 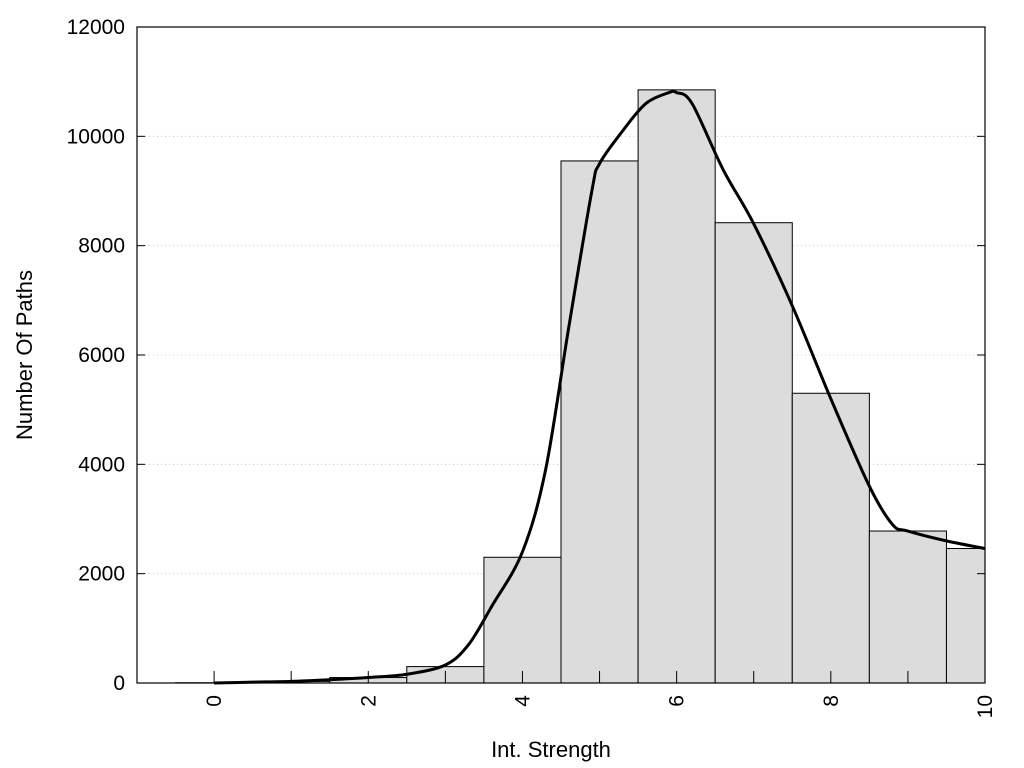 I want to click on x-tick-label: 8, so click(x=831, y=701).